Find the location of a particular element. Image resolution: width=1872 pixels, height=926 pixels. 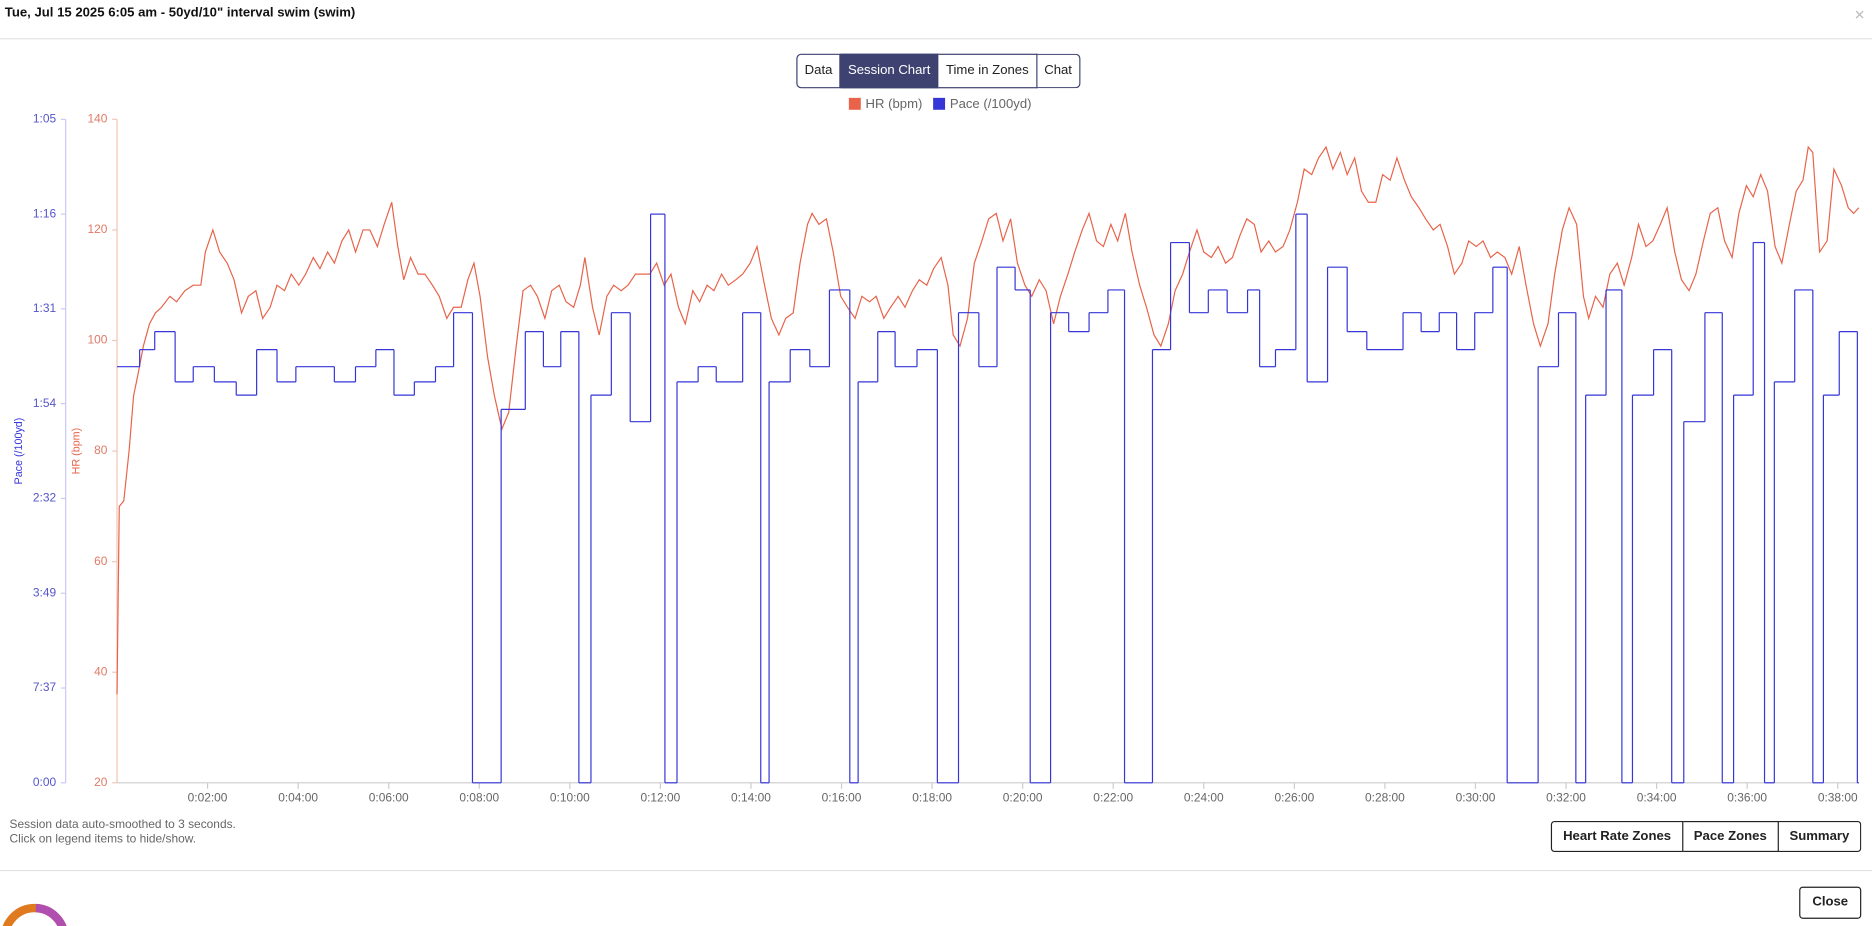

x-tick-label: 0:34:00 is located at coordinates (1657, 797).